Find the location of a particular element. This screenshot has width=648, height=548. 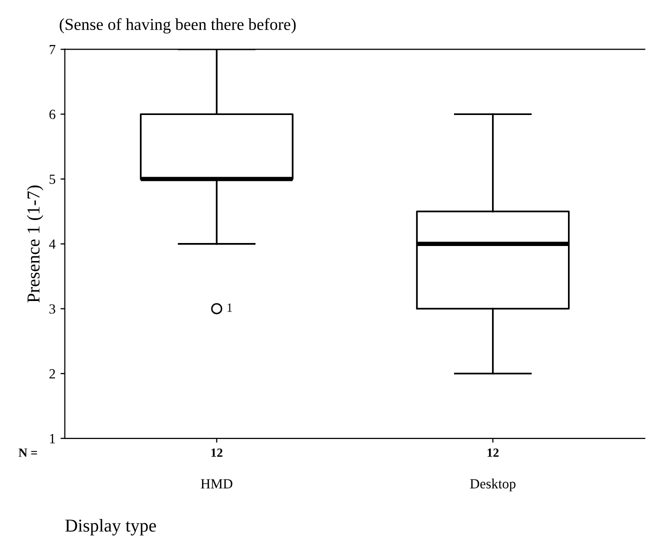

y-tick-label: 5 is located at coordinates (53, 179).